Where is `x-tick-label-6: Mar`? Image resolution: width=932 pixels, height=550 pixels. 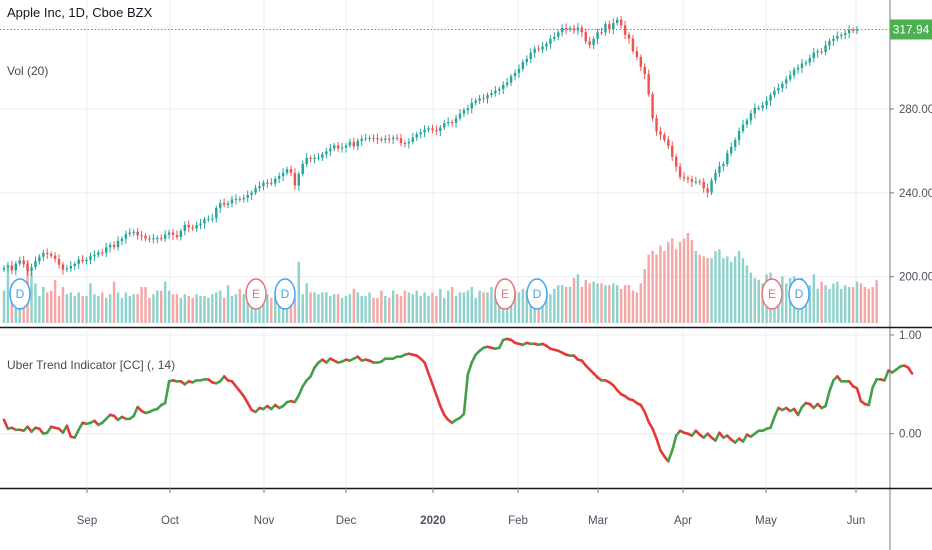 x-tick-label-6: Mar is located at coordinates (598, 521).